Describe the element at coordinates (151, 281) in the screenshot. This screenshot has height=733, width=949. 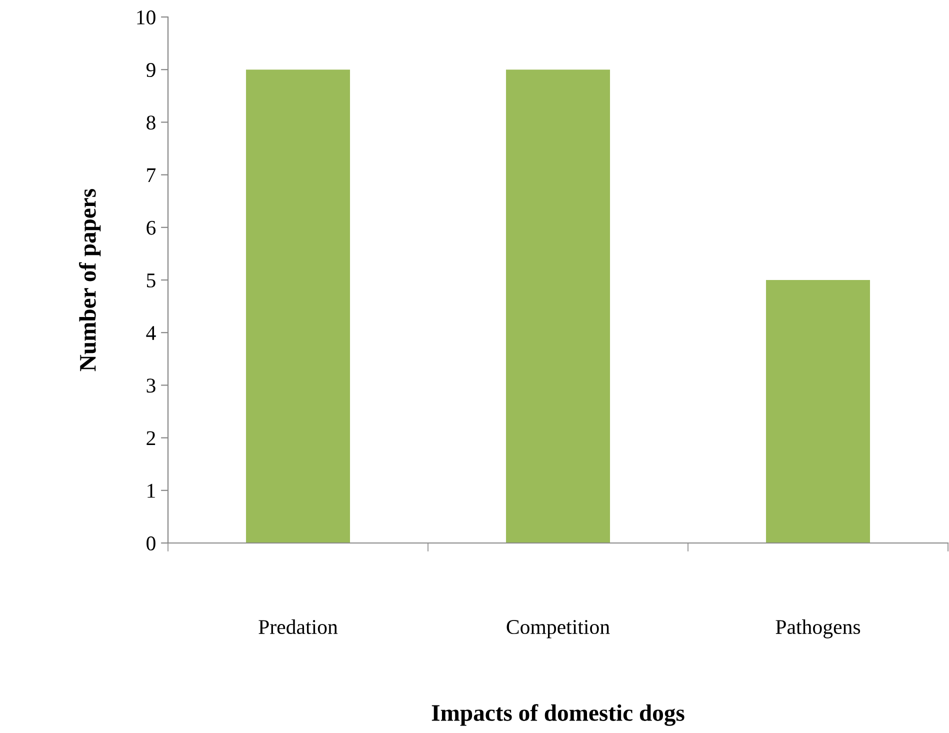
I see `y-tick-label: 5` at that location.